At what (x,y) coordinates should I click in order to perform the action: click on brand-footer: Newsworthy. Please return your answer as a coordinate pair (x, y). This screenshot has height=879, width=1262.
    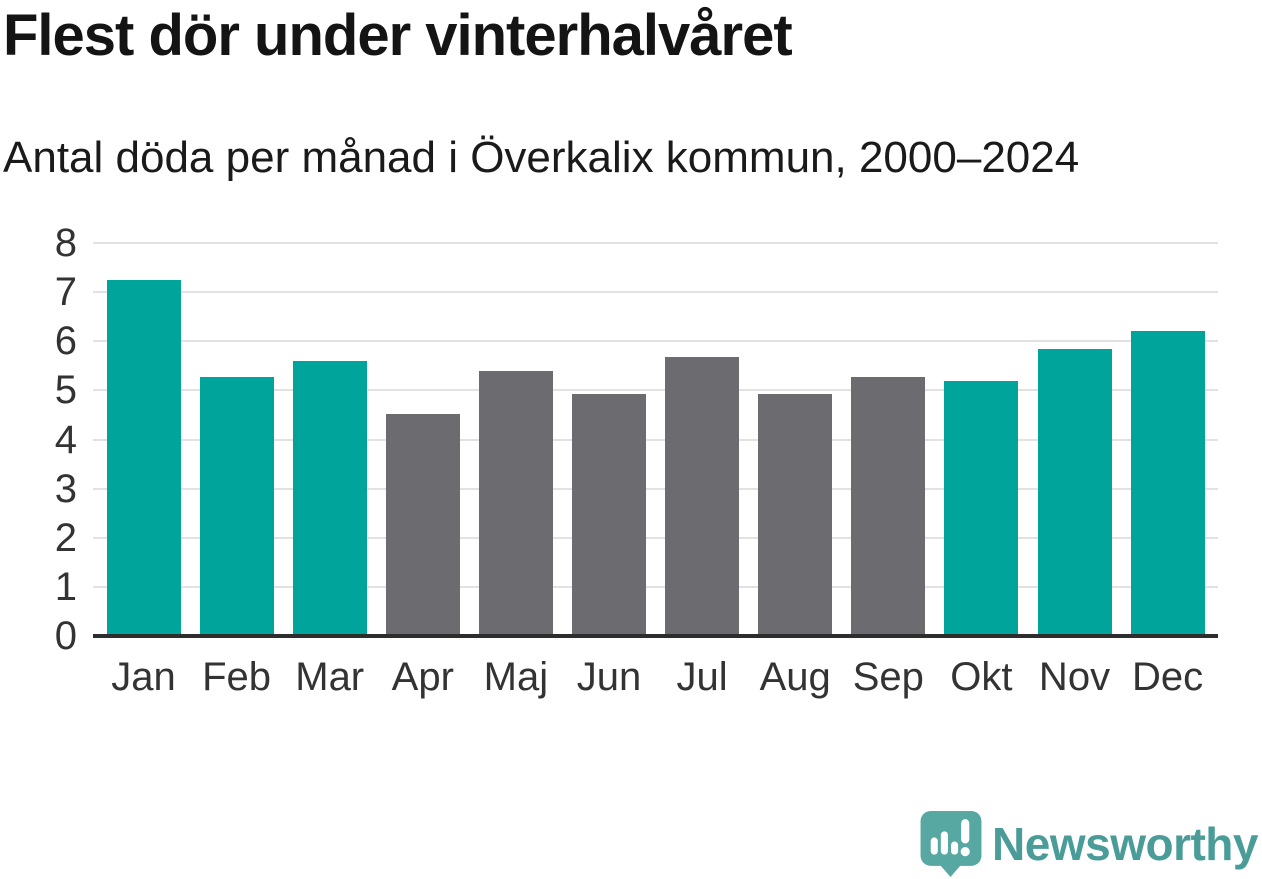
    Looking at the image, I should click on (1088, 843).